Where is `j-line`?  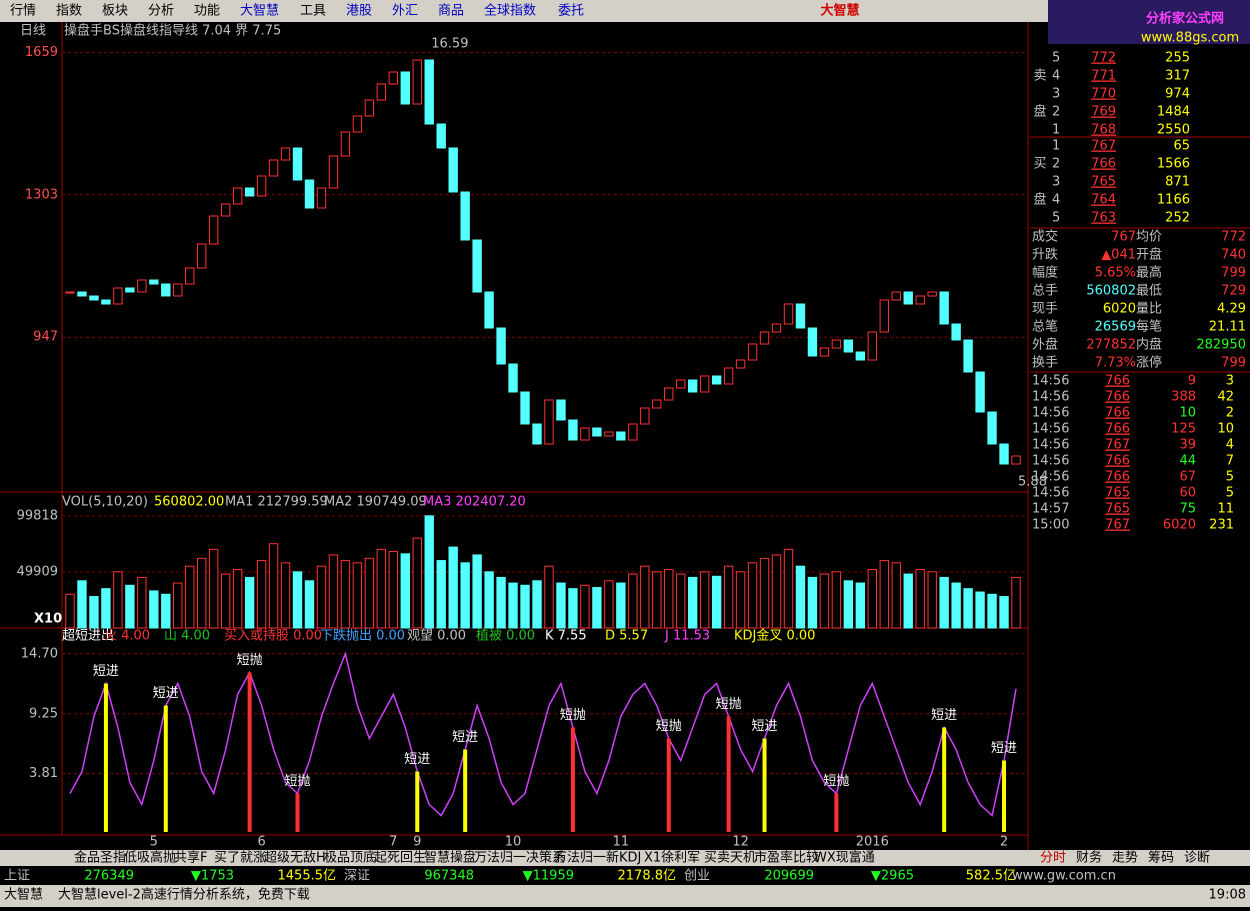
j-line is located at coordinates (543, 734).